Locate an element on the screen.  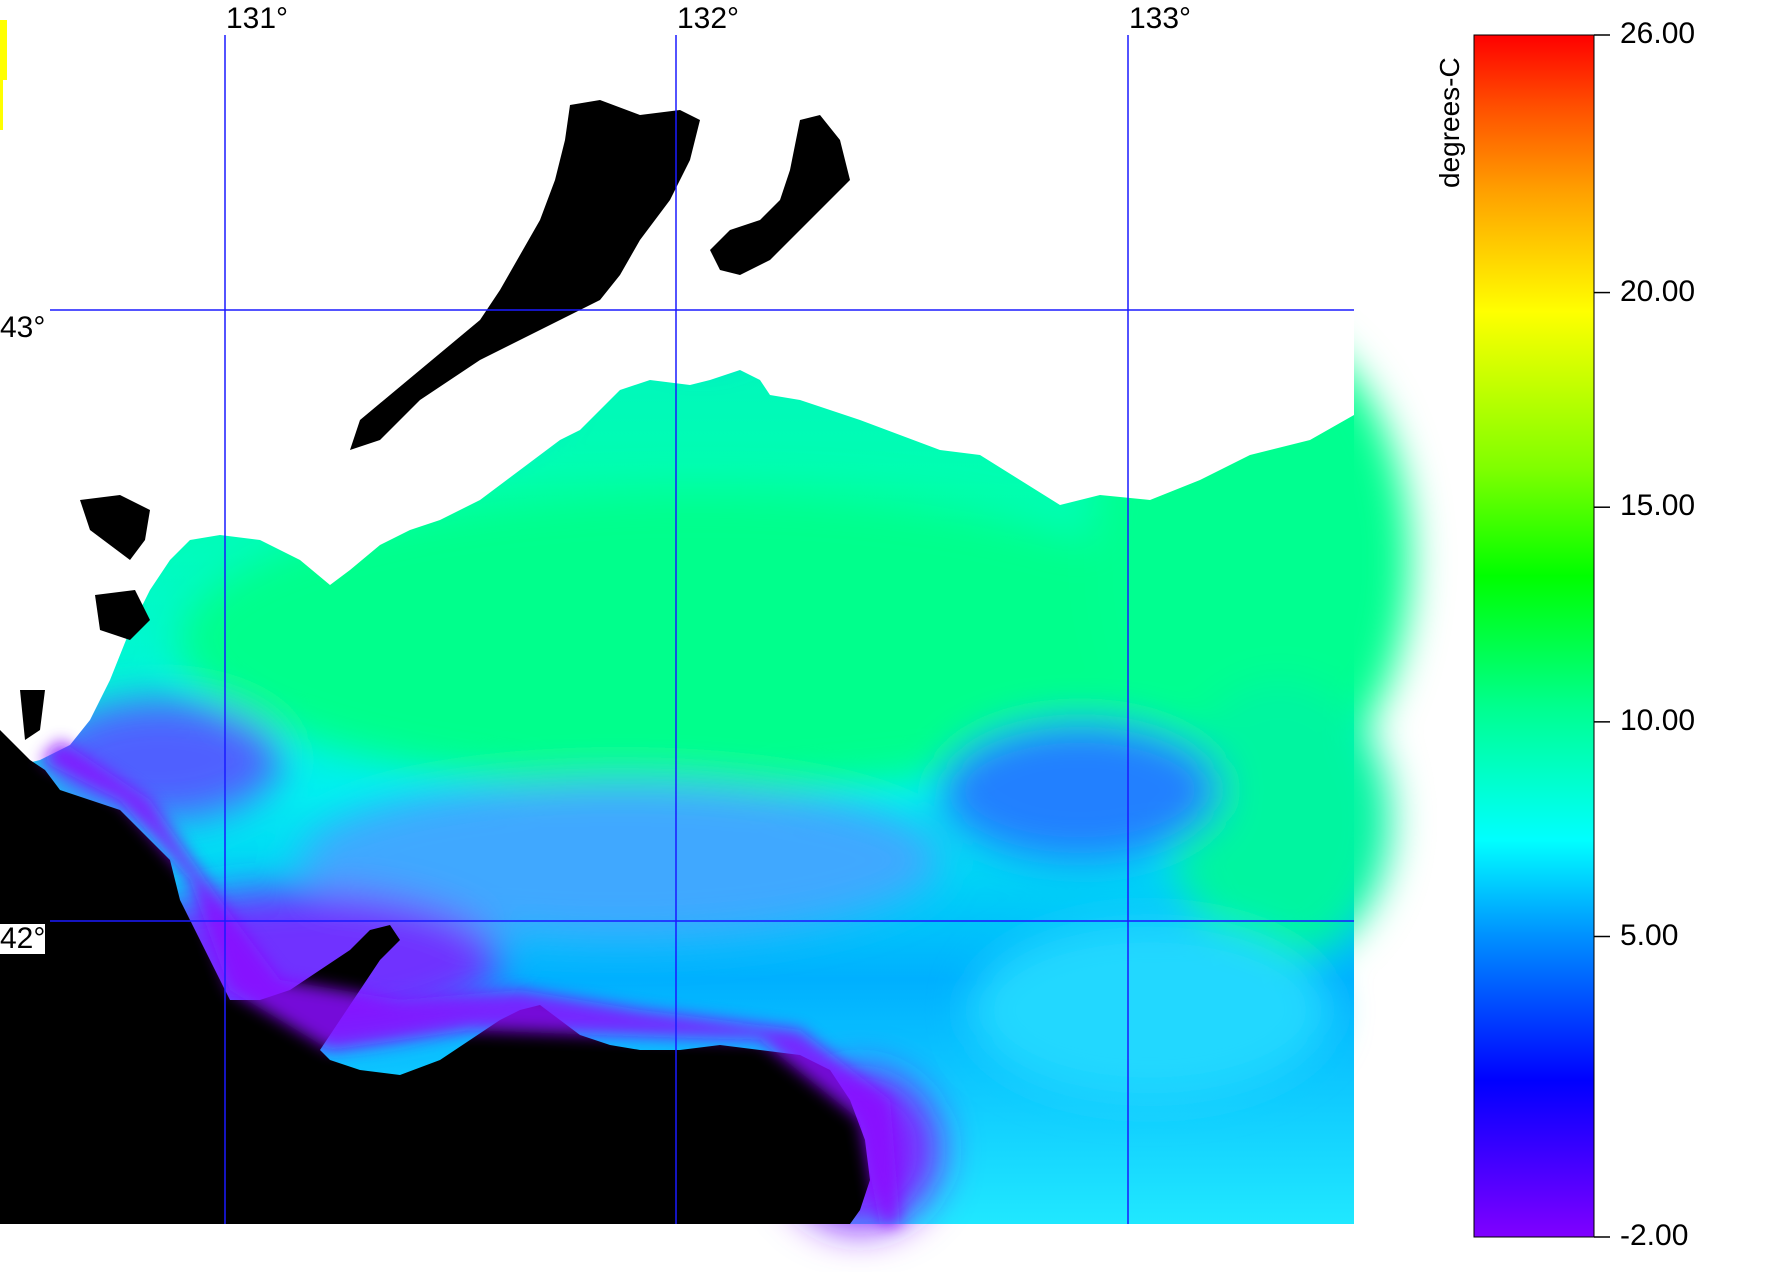
colorbar-tick-label: 20.00 is located at coordinates (1658, 291).